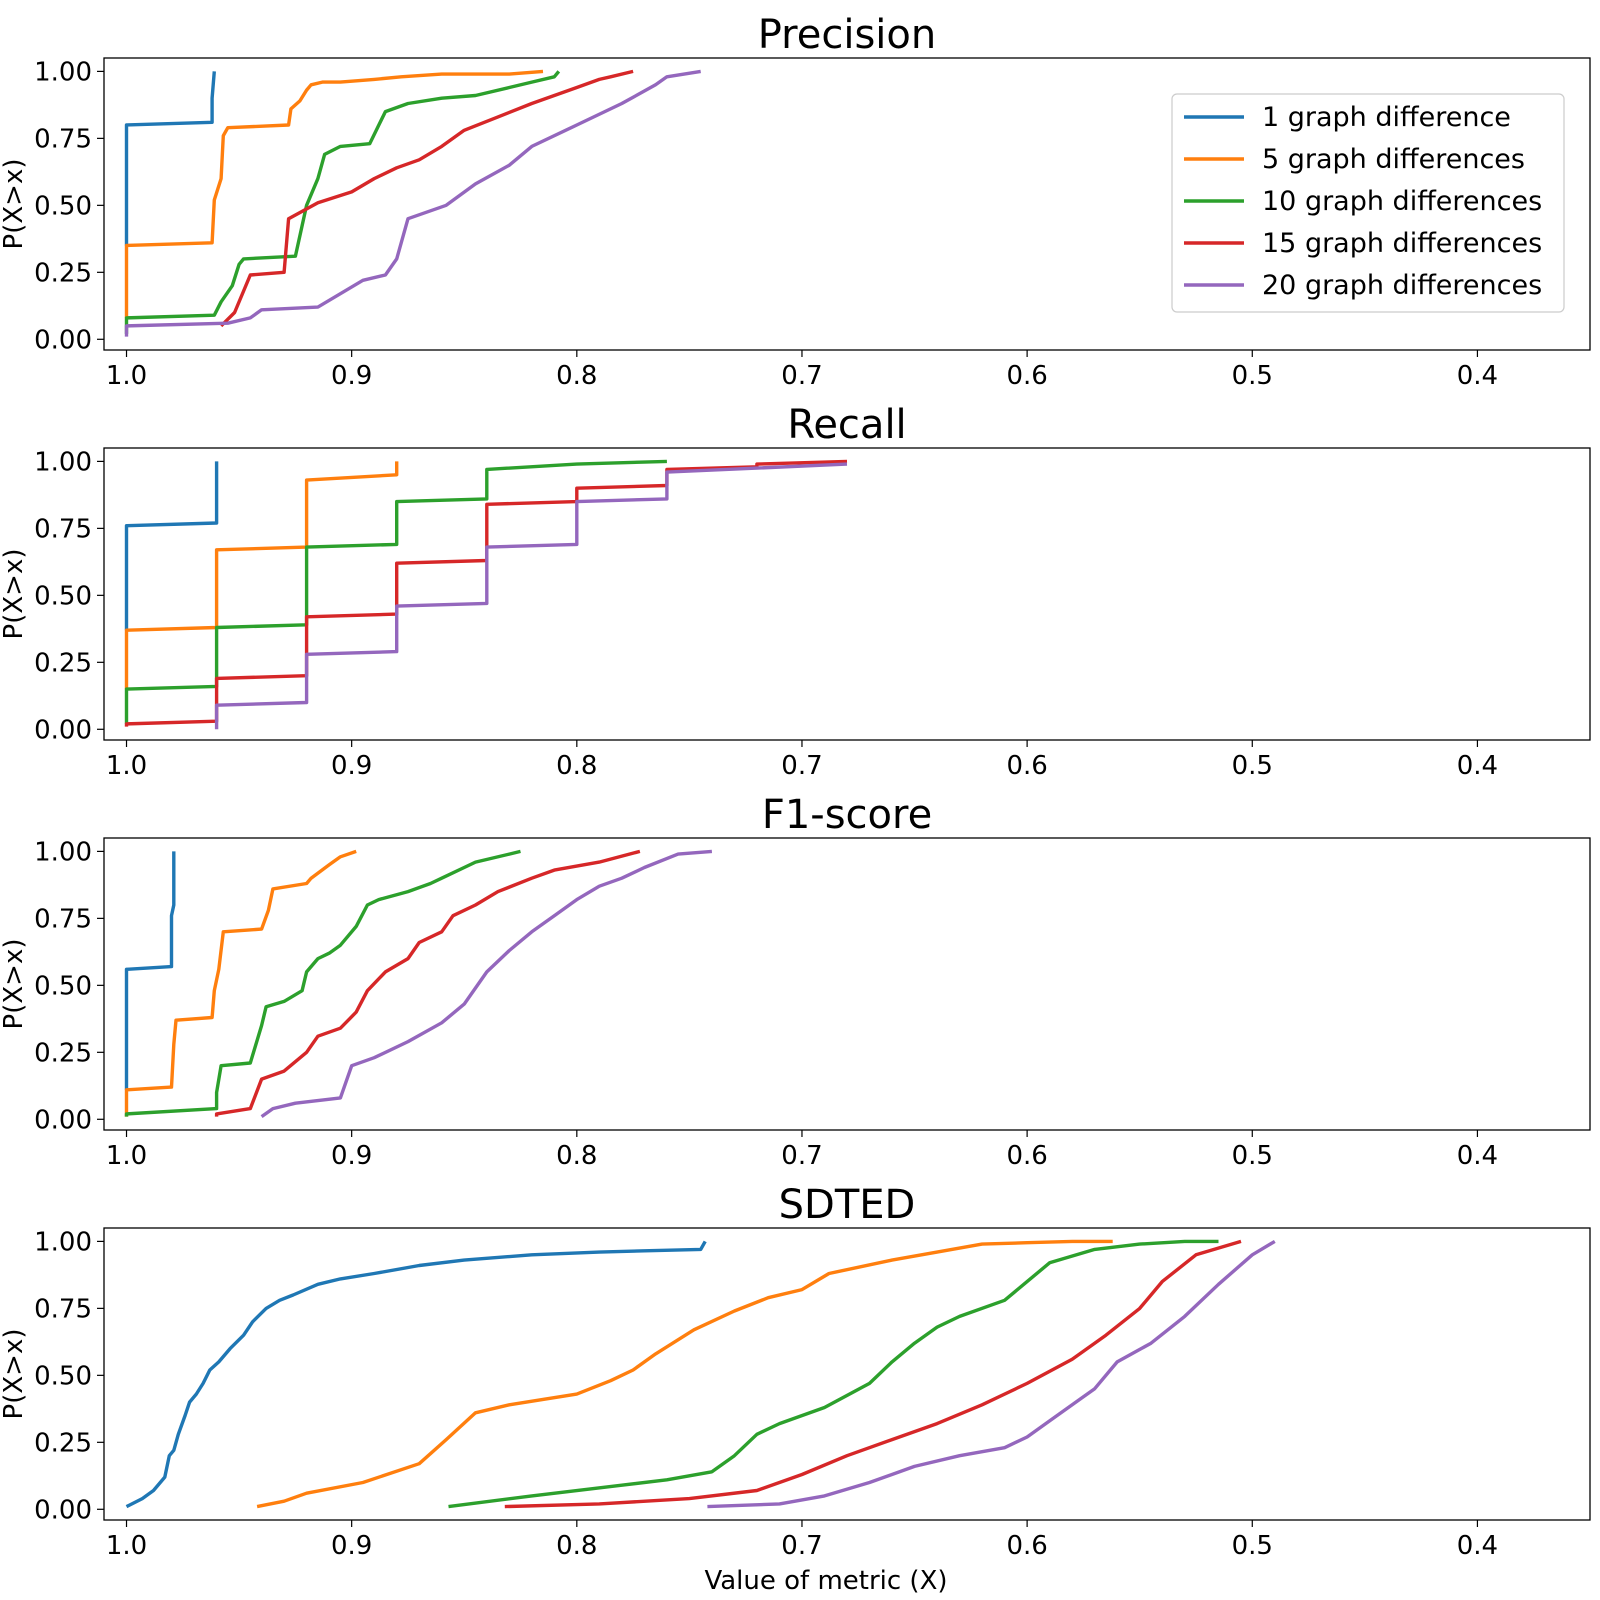 The image size is (1600, 1600). Describe the element at coordinates (1402, 285) in the screenshot. I see `legend-label-5: 20 graph differences` at that location.